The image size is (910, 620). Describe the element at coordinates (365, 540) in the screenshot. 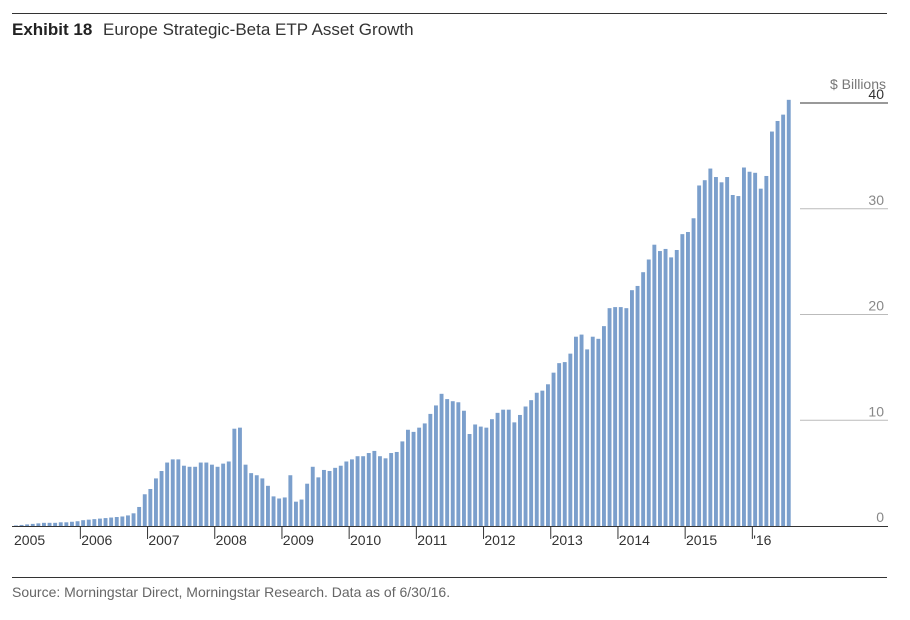

I see `x-tick-label: 2010` at that location.